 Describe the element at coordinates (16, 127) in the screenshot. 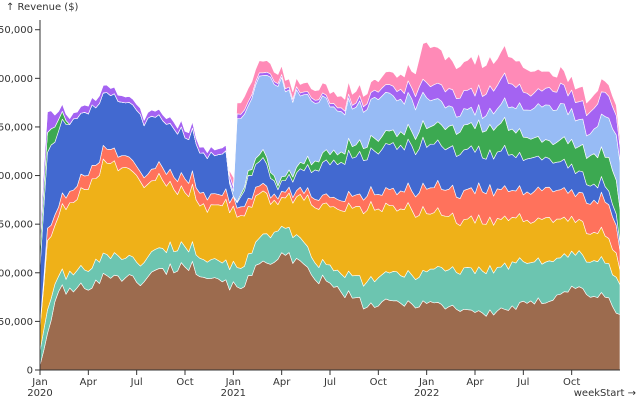

I see `y-tick-label: 250,000` at that location.